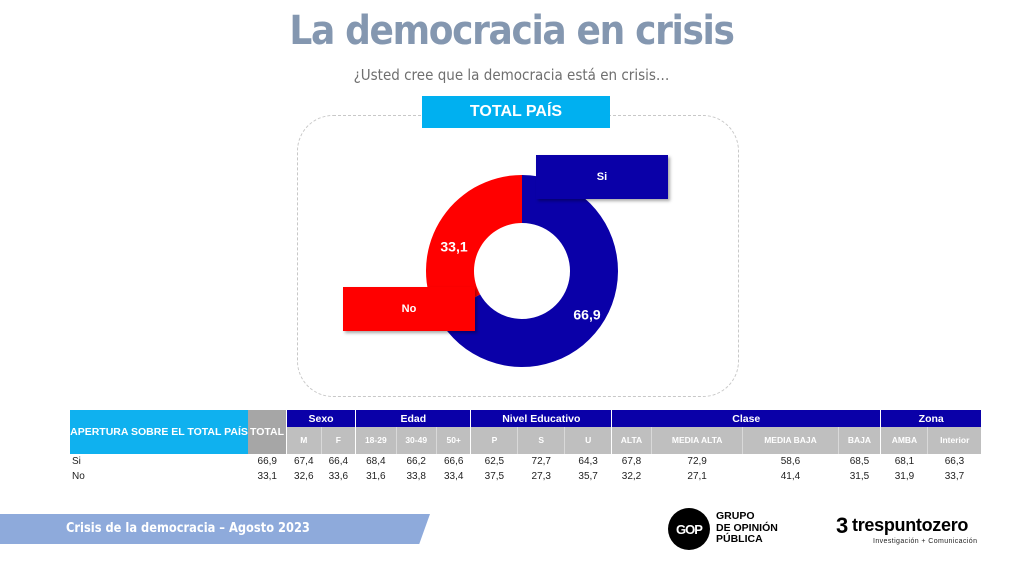  What do you see at coordinates (320, 418) in the screenshot?
I see `table-group-header: Sexo` at bounding box center [320, 418].